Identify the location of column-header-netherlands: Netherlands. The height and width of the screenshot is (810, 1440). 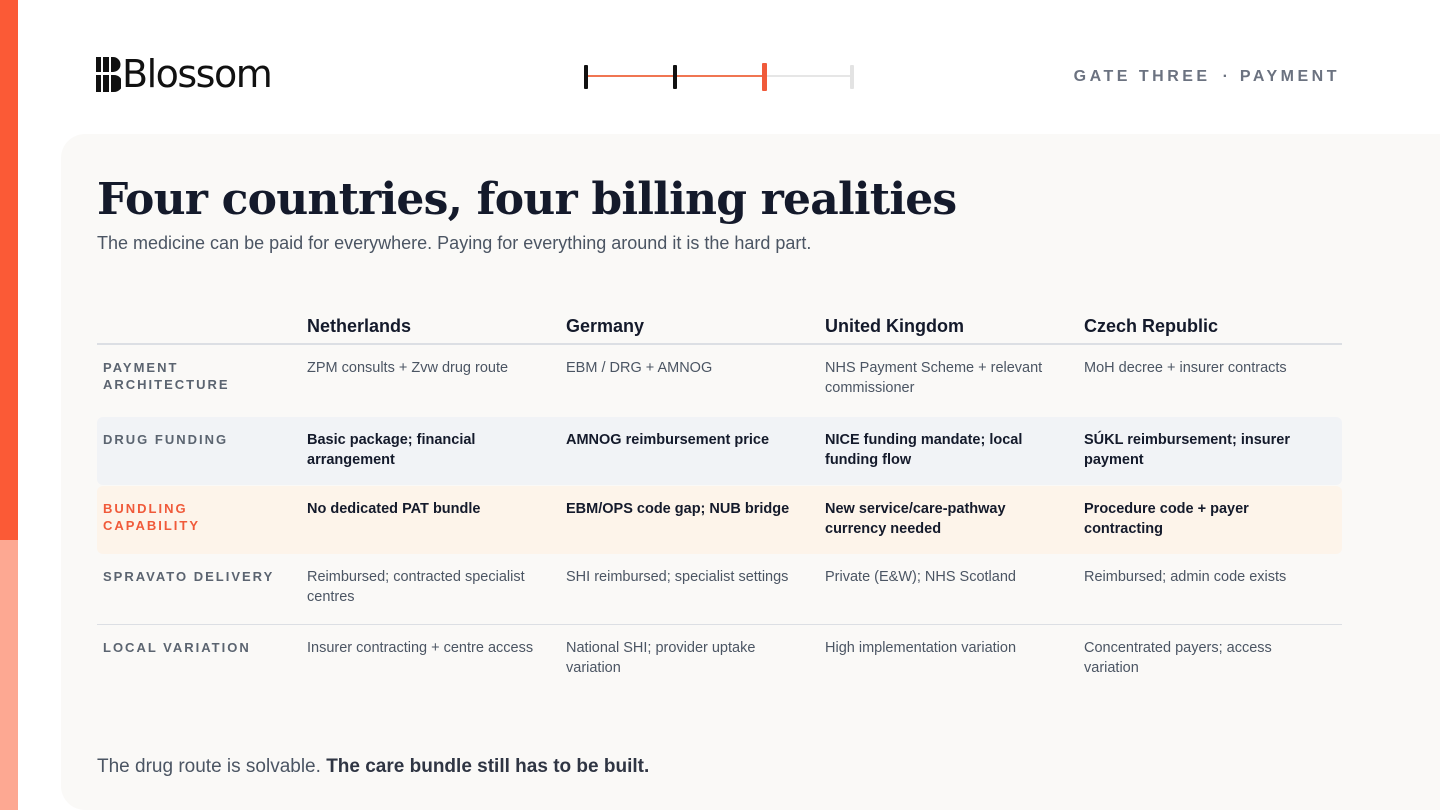
(359, 326).